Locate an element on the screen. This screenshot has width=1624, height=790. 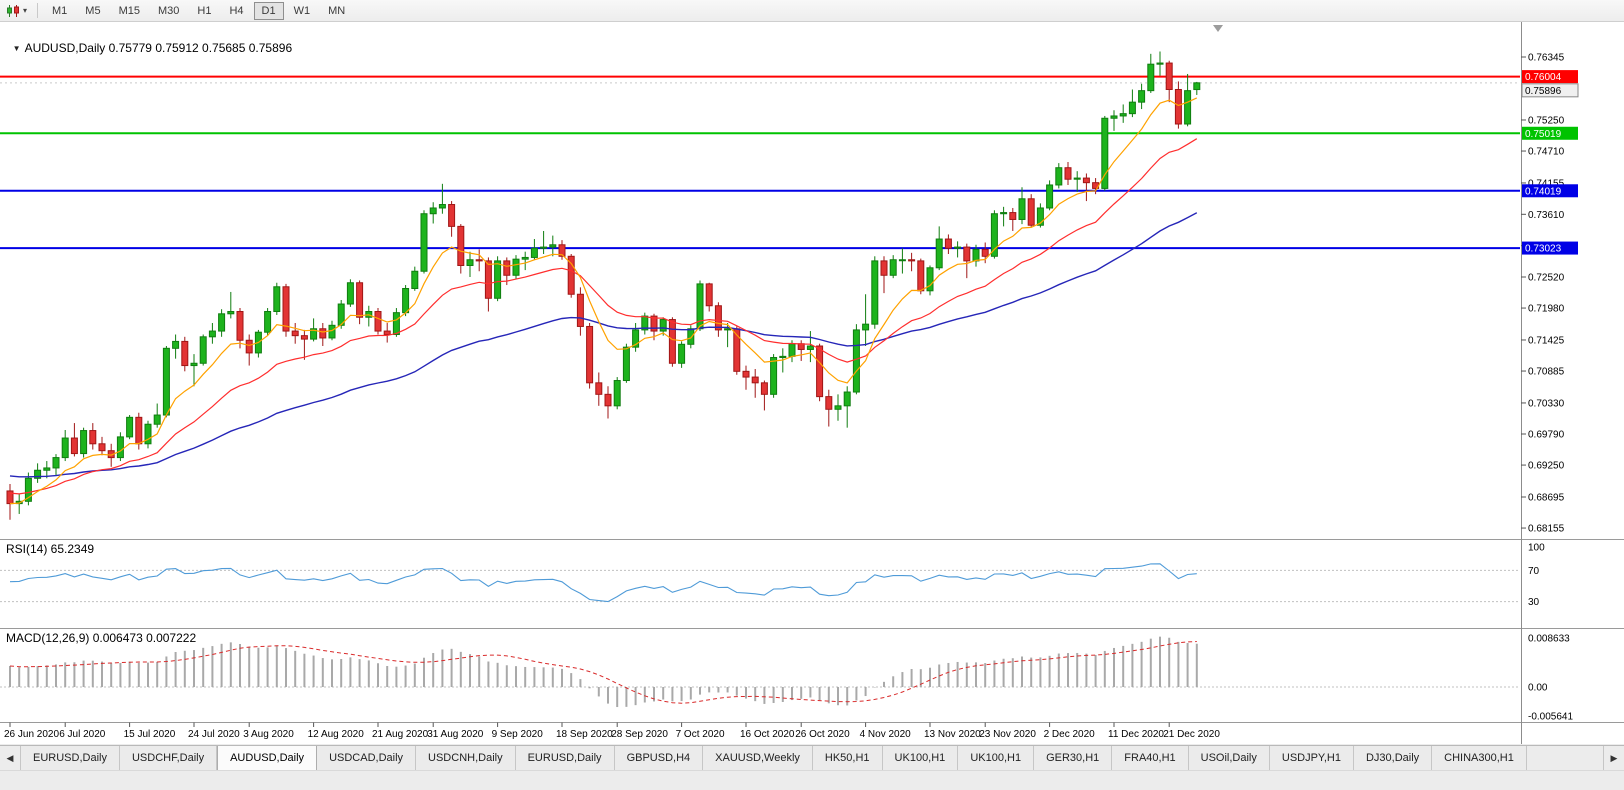
svg-text: 26 Oct 2020 is located at coordinates (822, 734).